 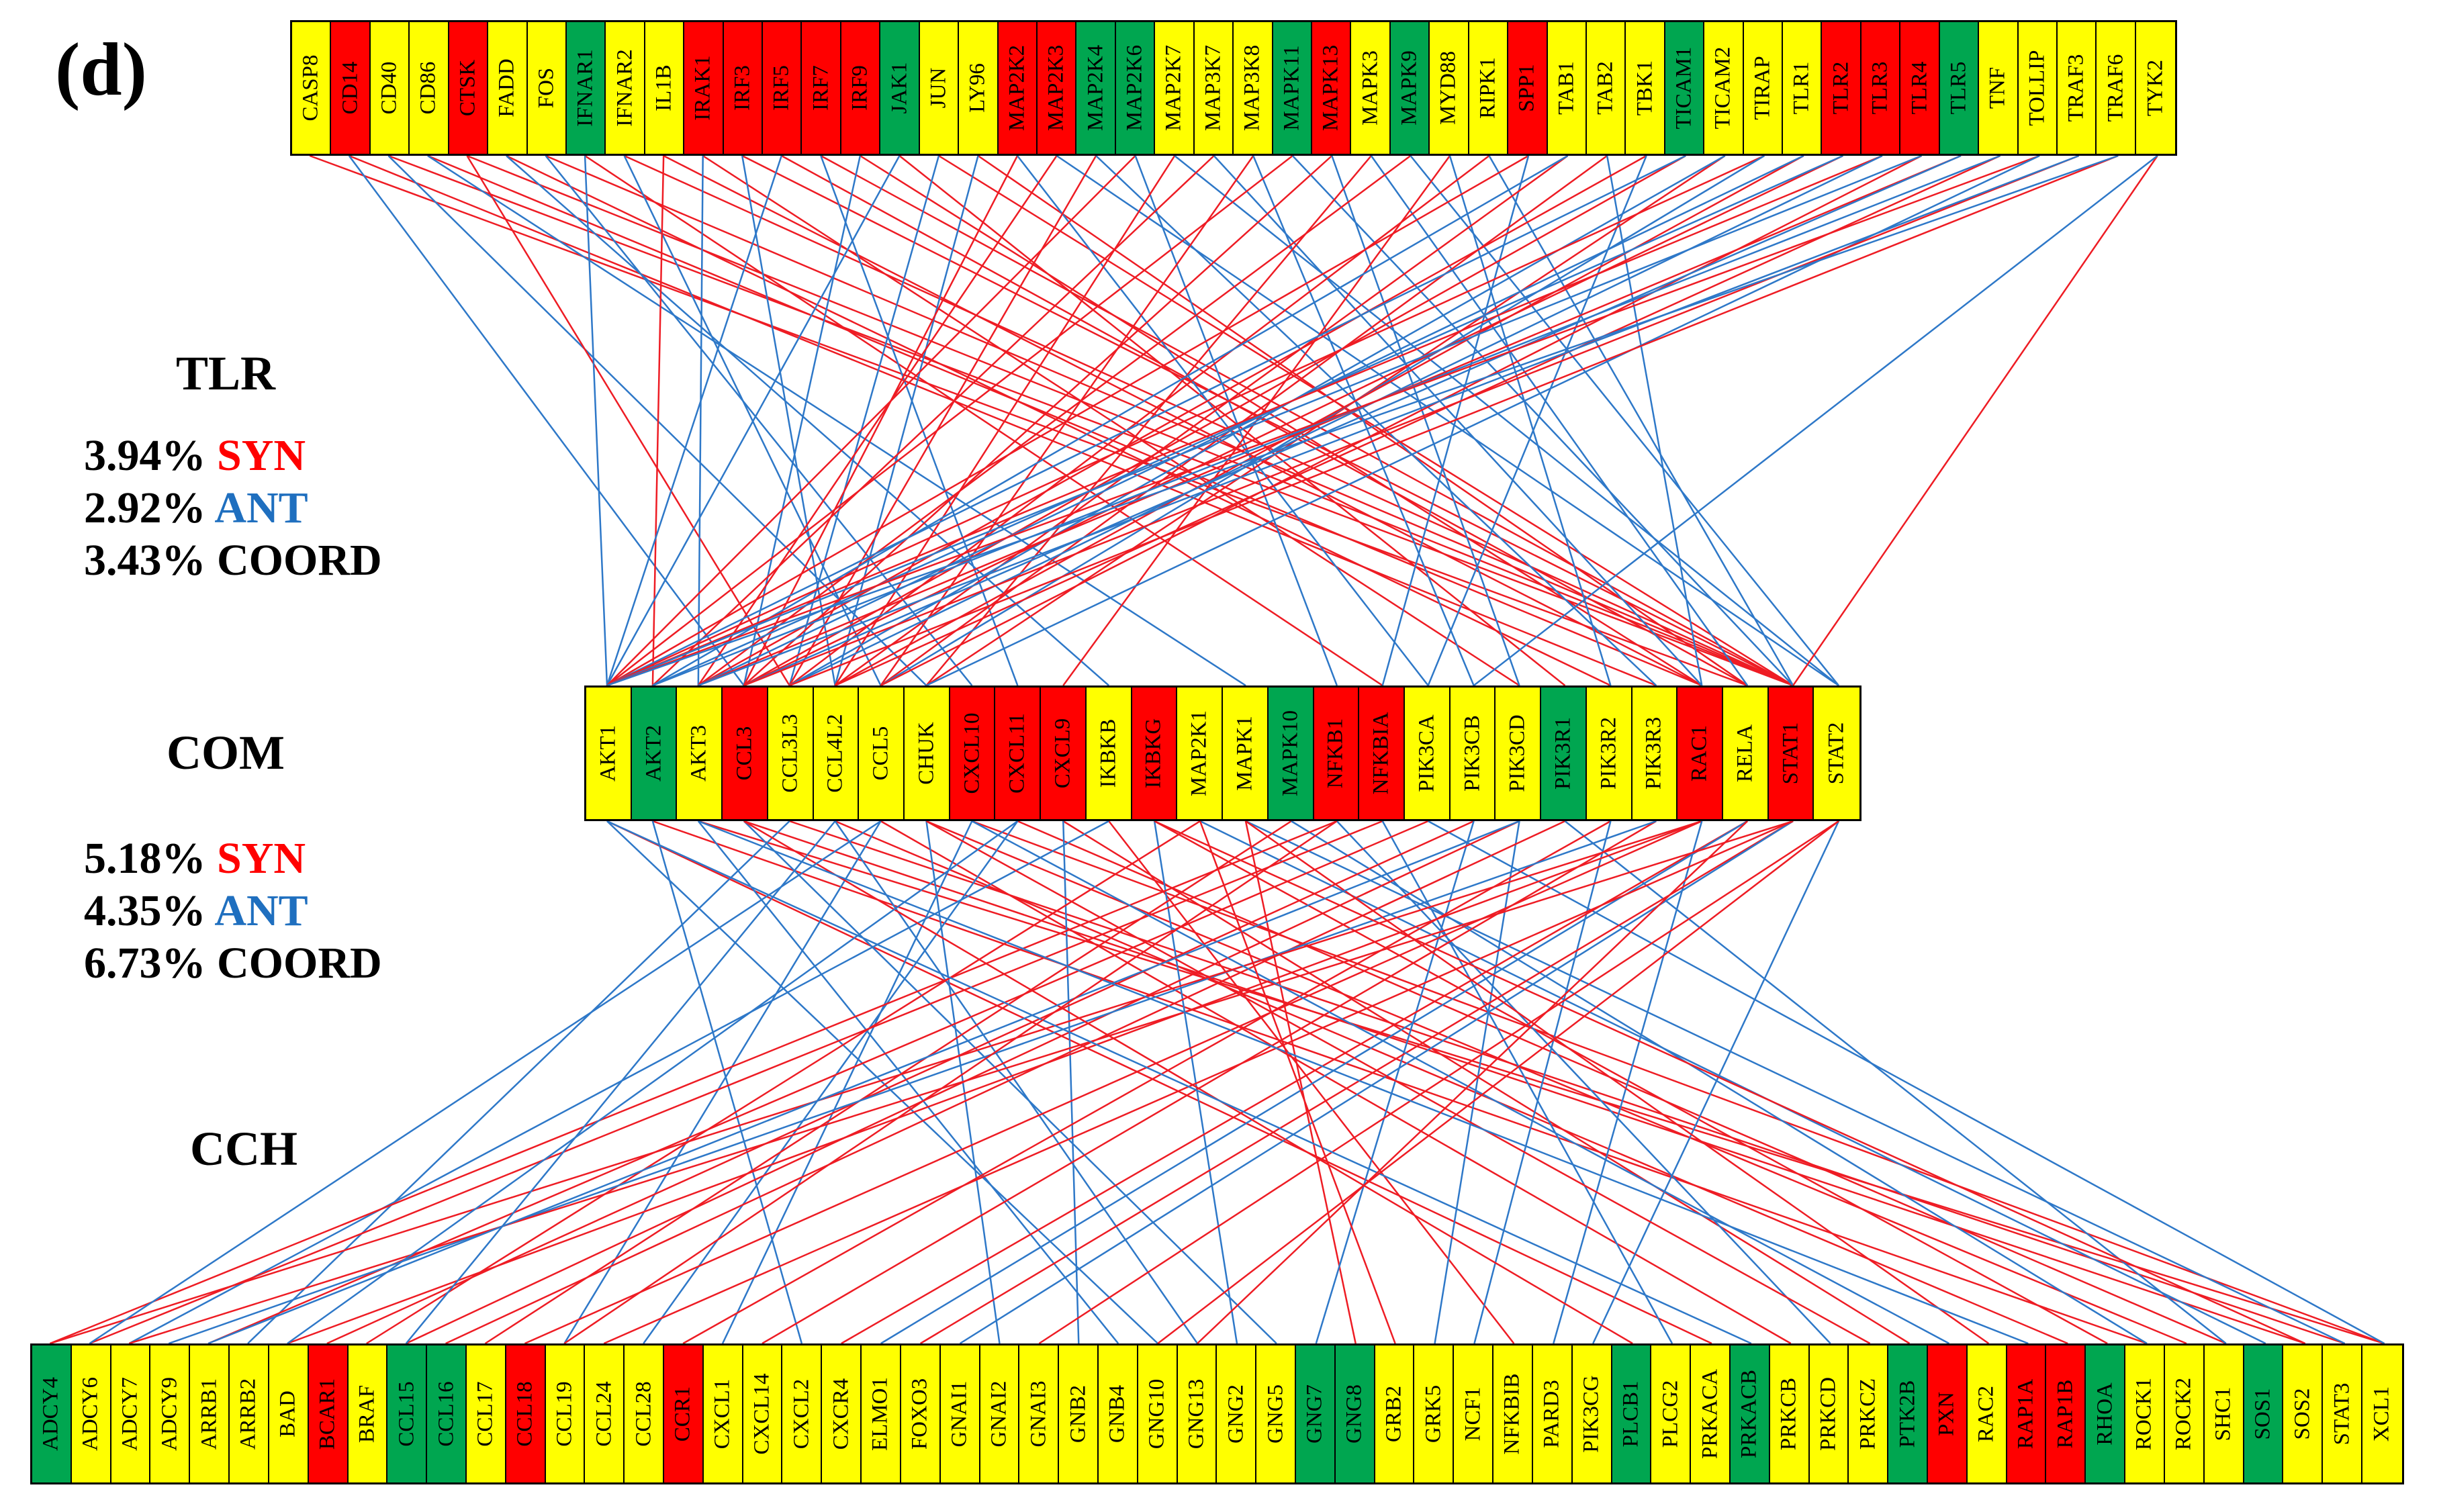 I want to click on gene-label: ADCY9, so click(x=169, y=1414).